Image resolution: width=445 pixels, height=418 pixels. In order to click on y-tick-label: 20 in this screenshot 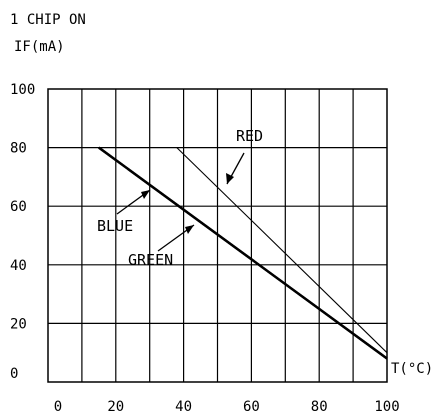, I will do `click(18, 324)`.